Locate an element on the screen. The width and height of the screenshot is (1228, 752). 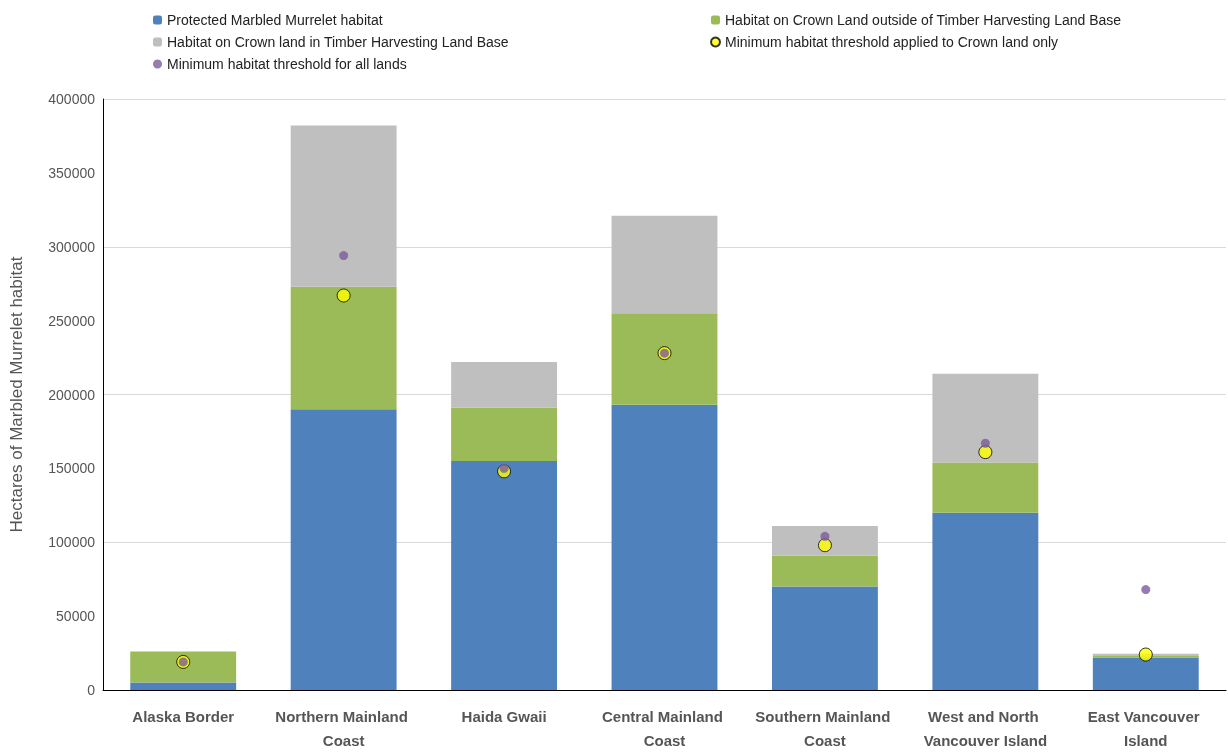
x-tick-label: East Vancouver Island is located at coordinates (1145, 728).